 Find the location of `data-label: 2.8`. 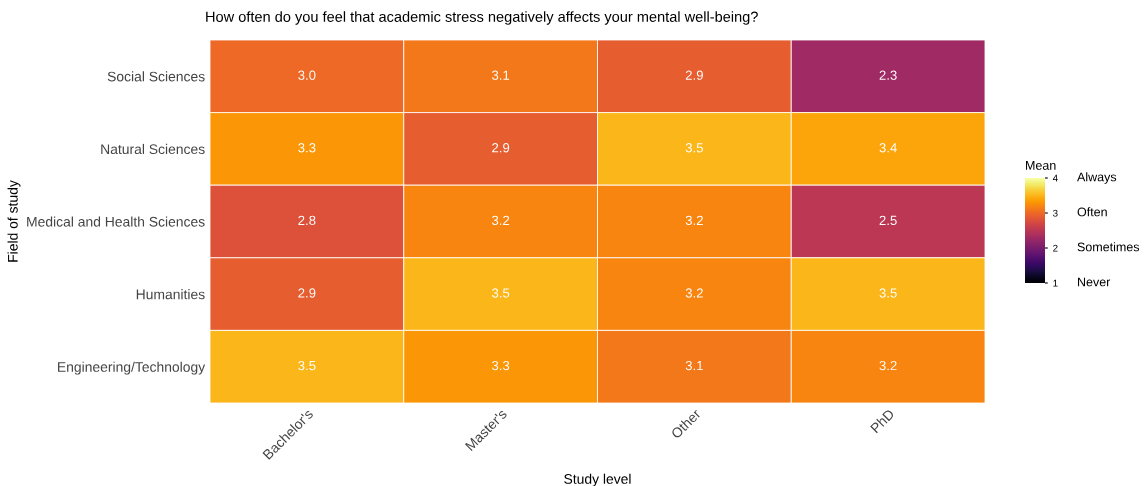

data-label: 2.8 is located at coordinates (307, 220).